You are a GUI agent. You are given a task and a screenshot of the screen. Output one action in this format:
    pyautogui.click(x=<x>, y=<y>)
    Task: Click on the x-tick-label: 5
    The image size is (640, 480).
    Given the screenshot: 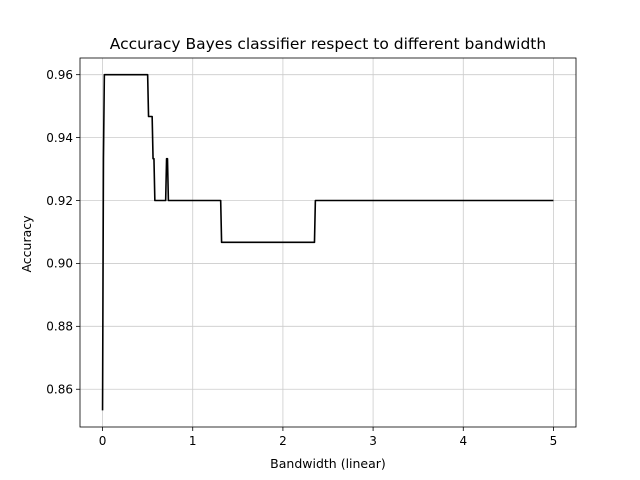 What is the action you would take?
    pyautogui.click(x=554, y=441)
    